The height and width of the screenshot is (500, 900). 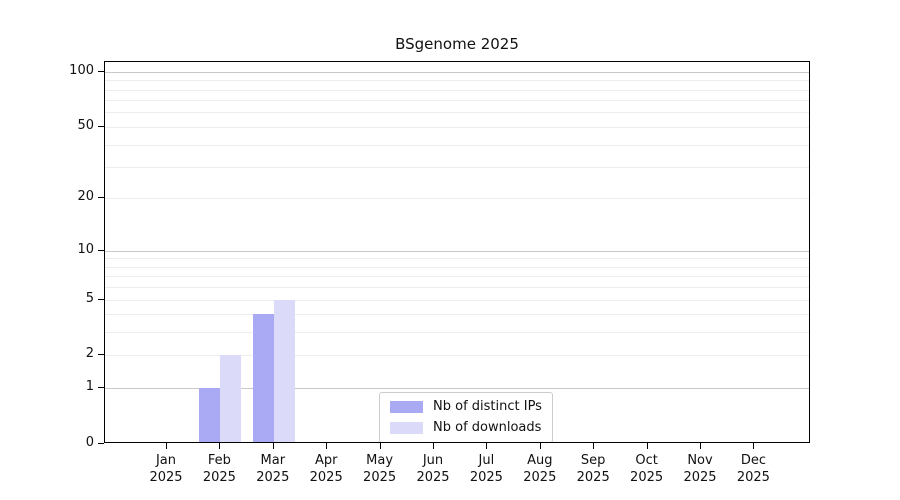 I want to click on xtick-mark-apr, so click(x=327, y=446).